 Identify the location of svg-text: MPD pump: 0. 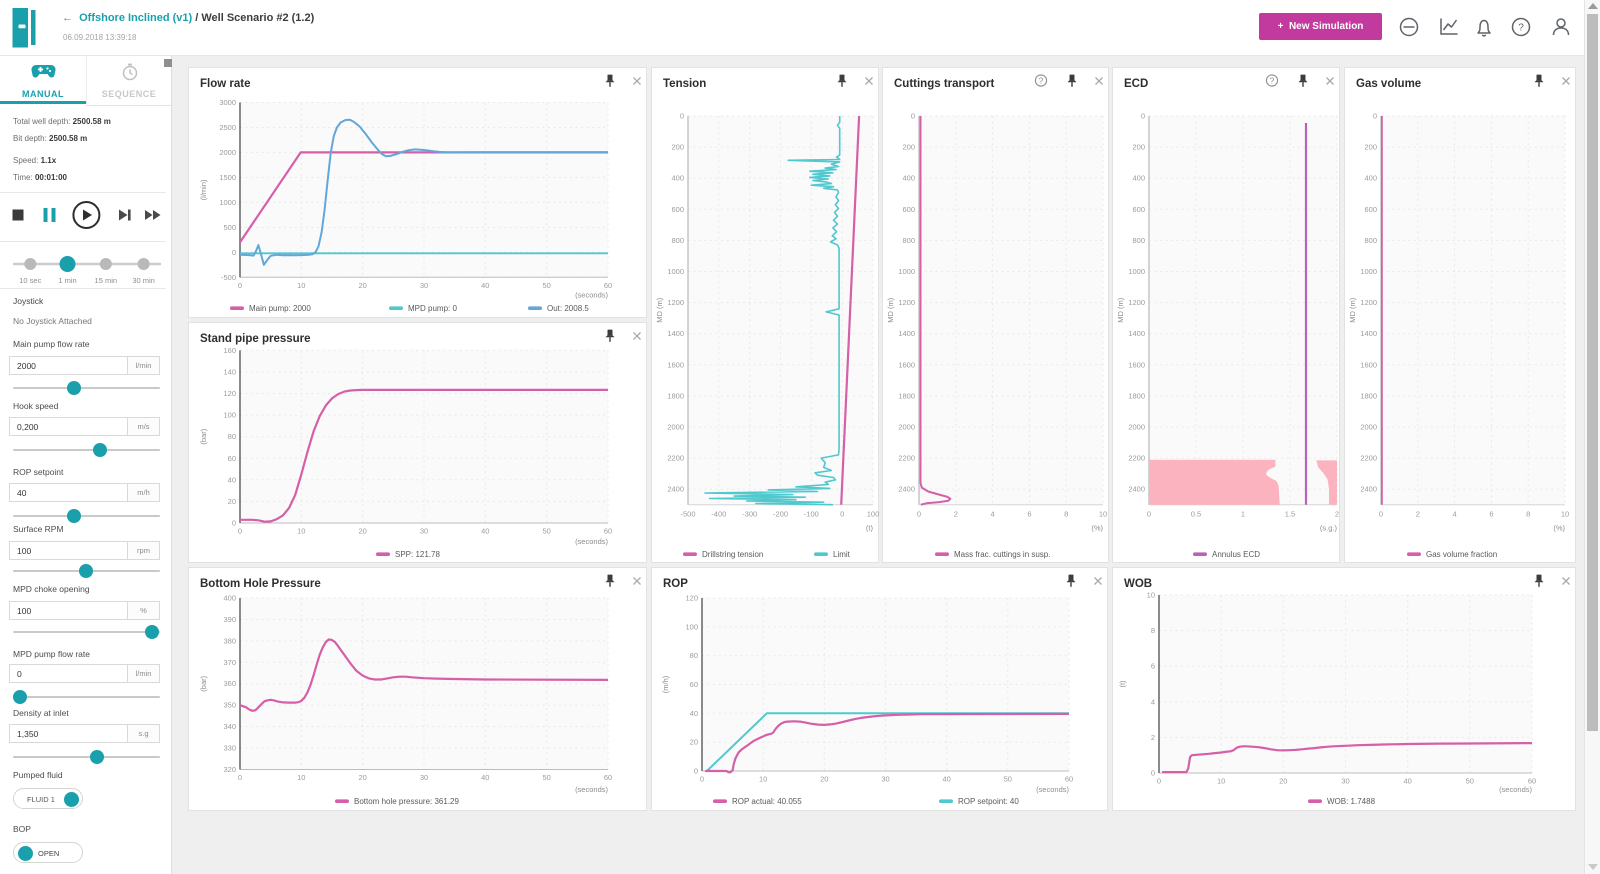
(432, 308).